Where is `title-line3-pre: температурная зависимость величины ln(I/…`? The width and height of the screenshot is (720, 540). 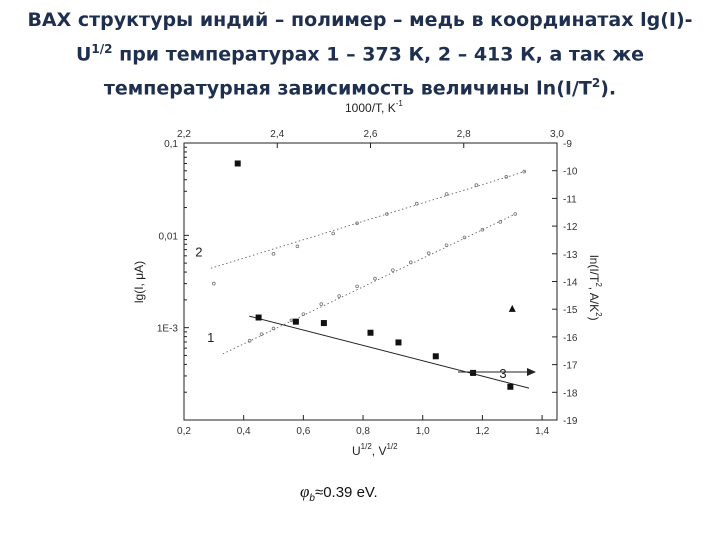
title-line3-pre: температурная зависимость величины ln(I/… is located at coordinates (347, 88).